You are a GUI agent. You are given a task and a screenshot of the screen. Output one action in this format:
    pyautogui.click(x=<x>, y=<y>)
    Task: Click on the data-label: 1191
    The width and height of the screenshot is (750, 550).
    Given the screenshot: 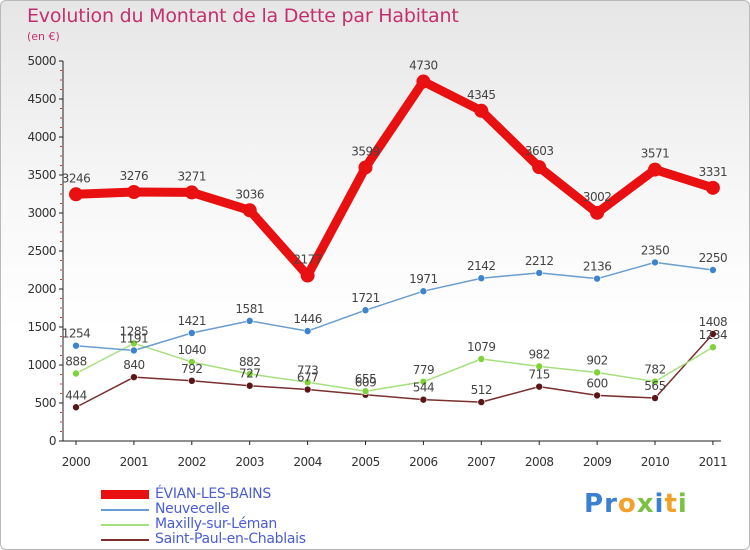 What is the action you would take?
    pyautogui.click(x=134, y=338)
    